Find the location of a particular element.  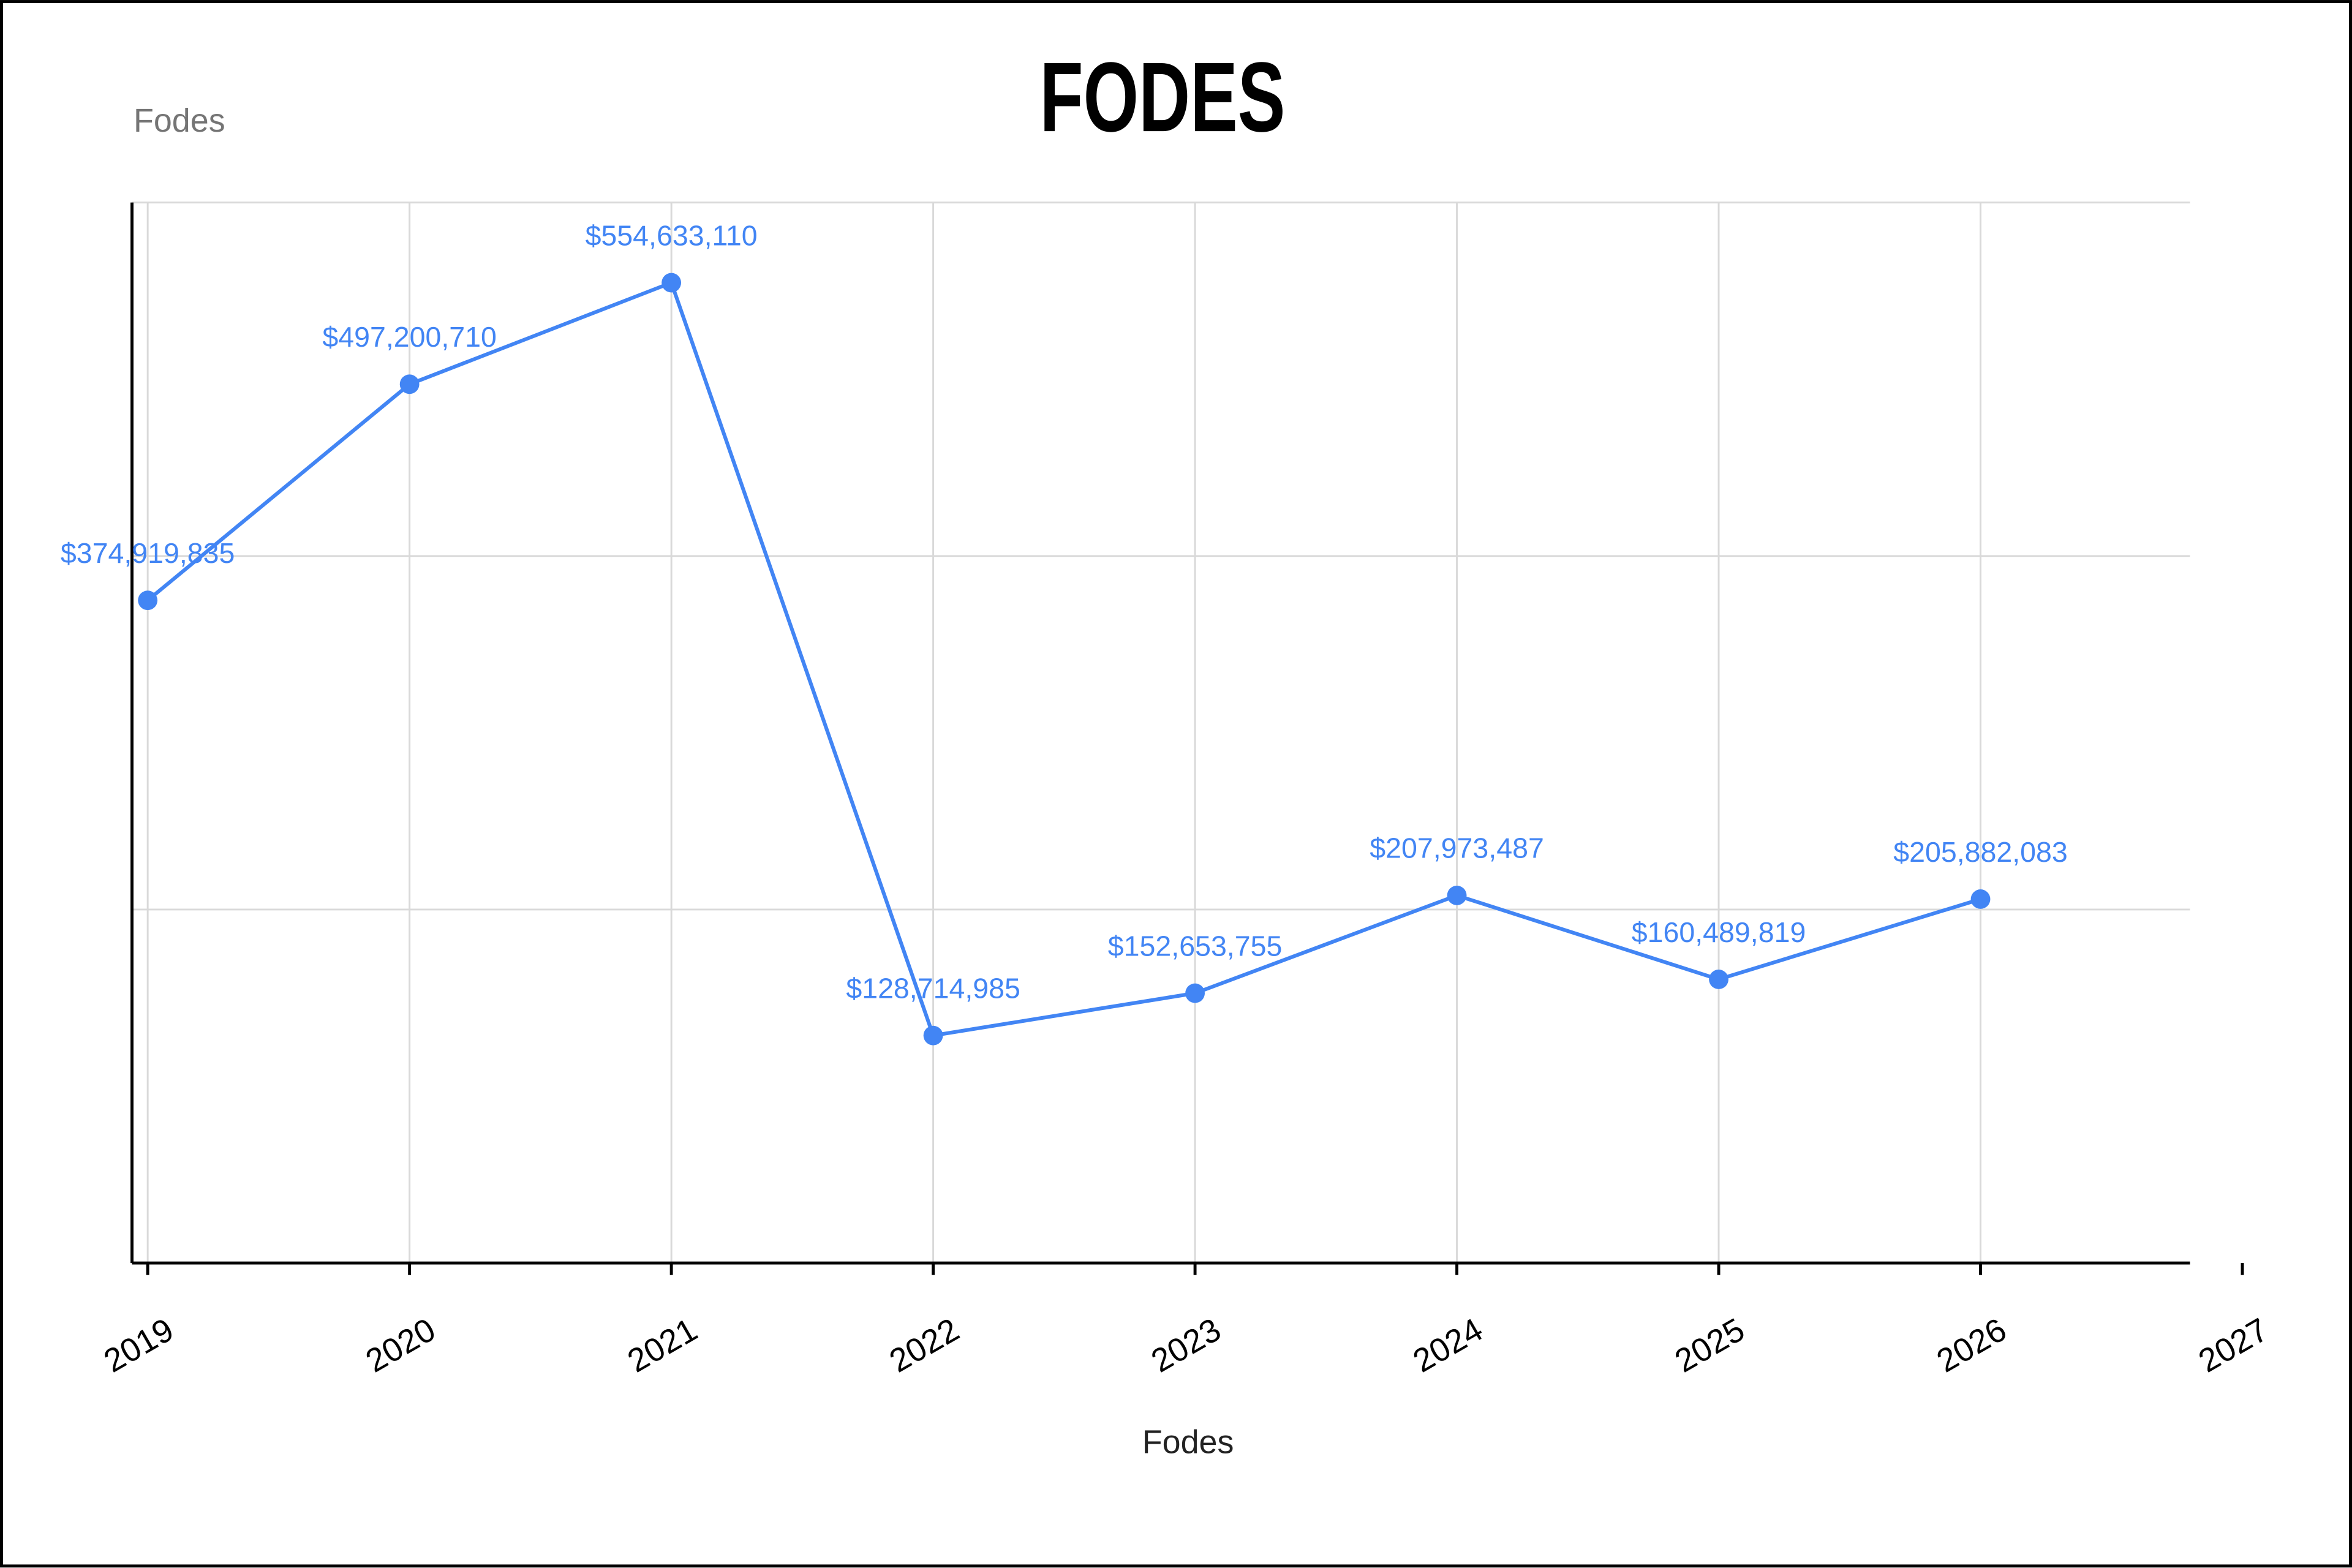

data-label: $554,633,110 is located at coordinates (672, 235).